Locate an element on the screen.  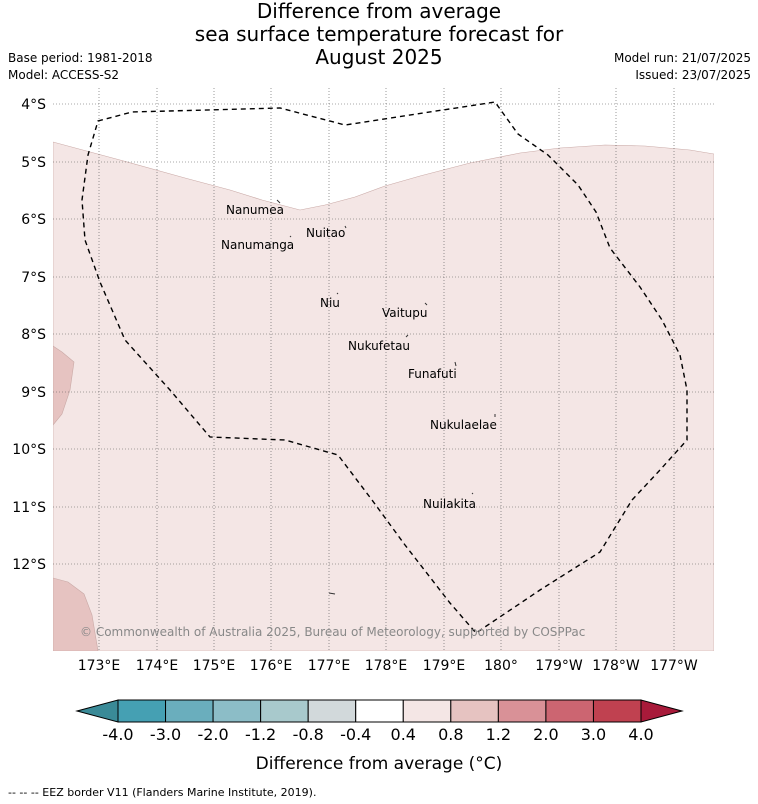
lat-label-6s: 6°S is located at coordinates (33, 220).